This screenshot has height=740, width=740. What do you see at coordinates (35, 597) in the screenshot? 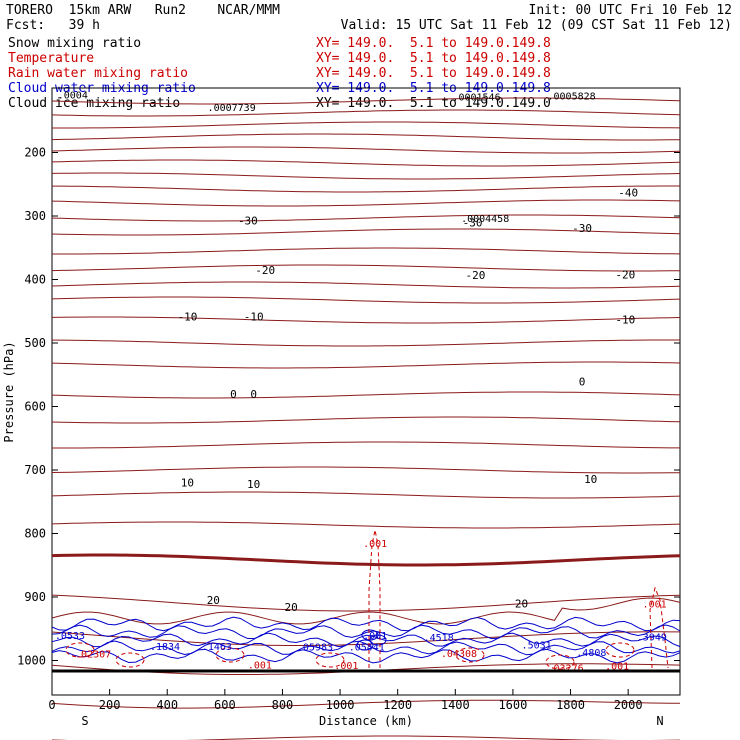
I see `y-tick-label: 900` at bounding box center [35, 597].